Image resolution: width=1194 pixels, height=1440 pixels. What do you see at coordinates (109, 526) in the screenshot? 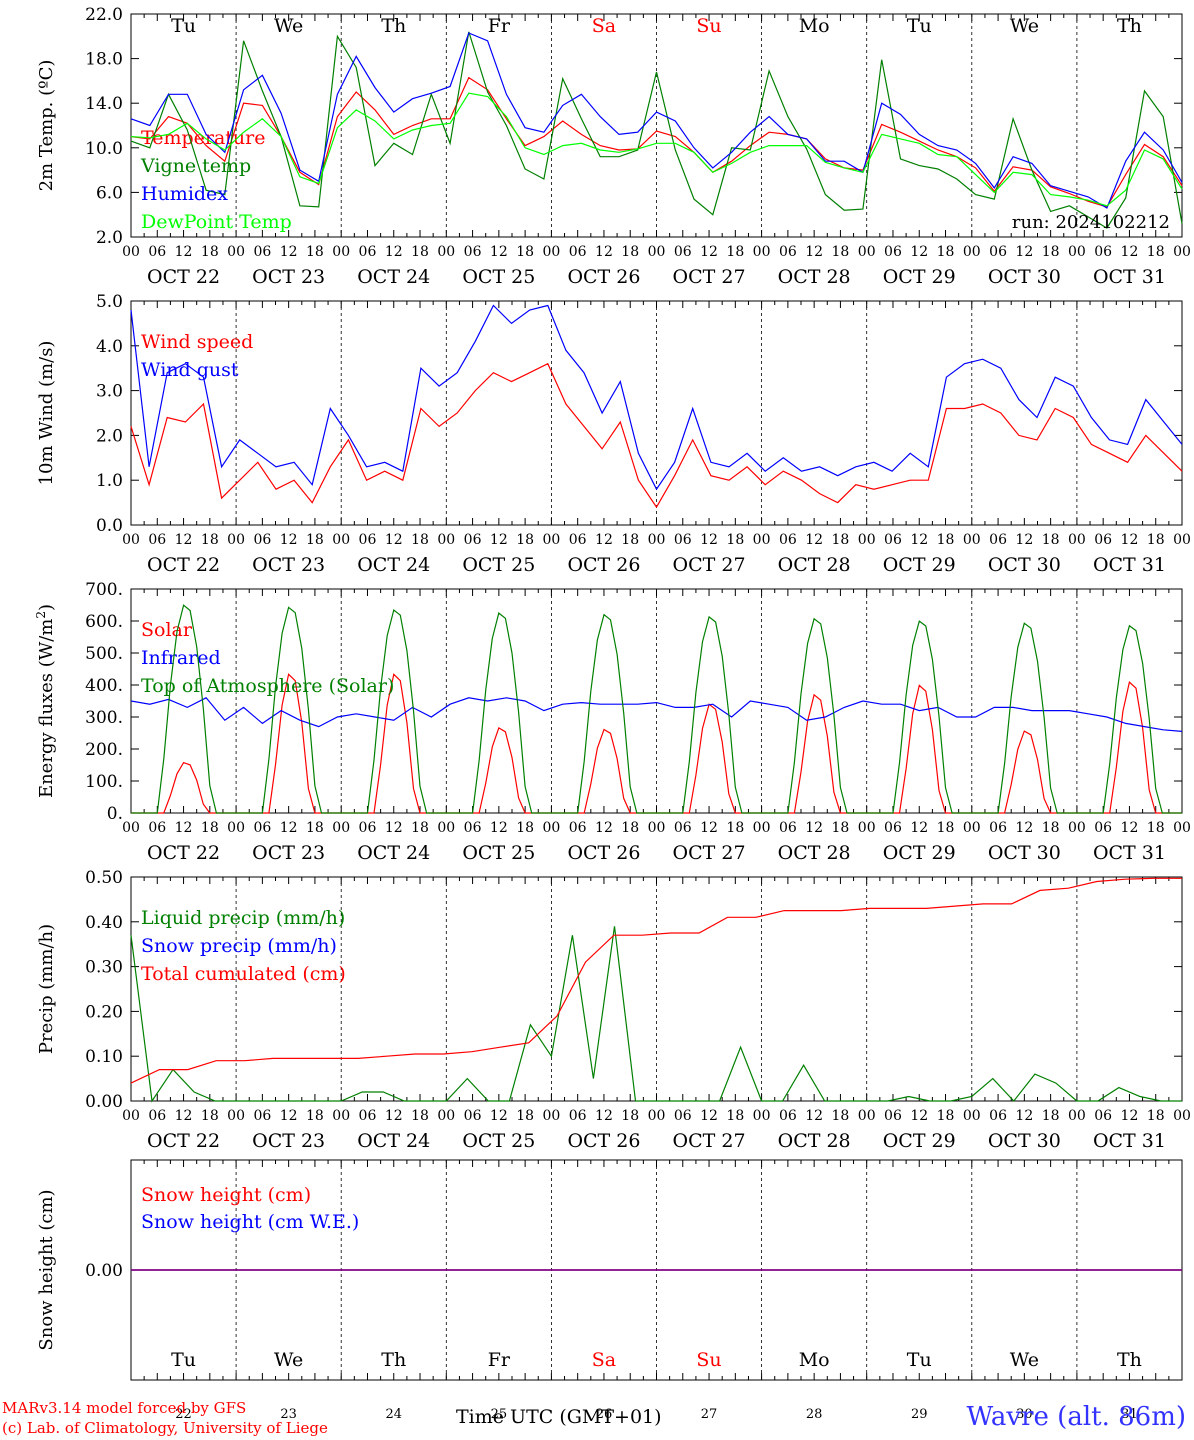
I see `y-tick-label: 0.0` at bounding box center [109, 526].